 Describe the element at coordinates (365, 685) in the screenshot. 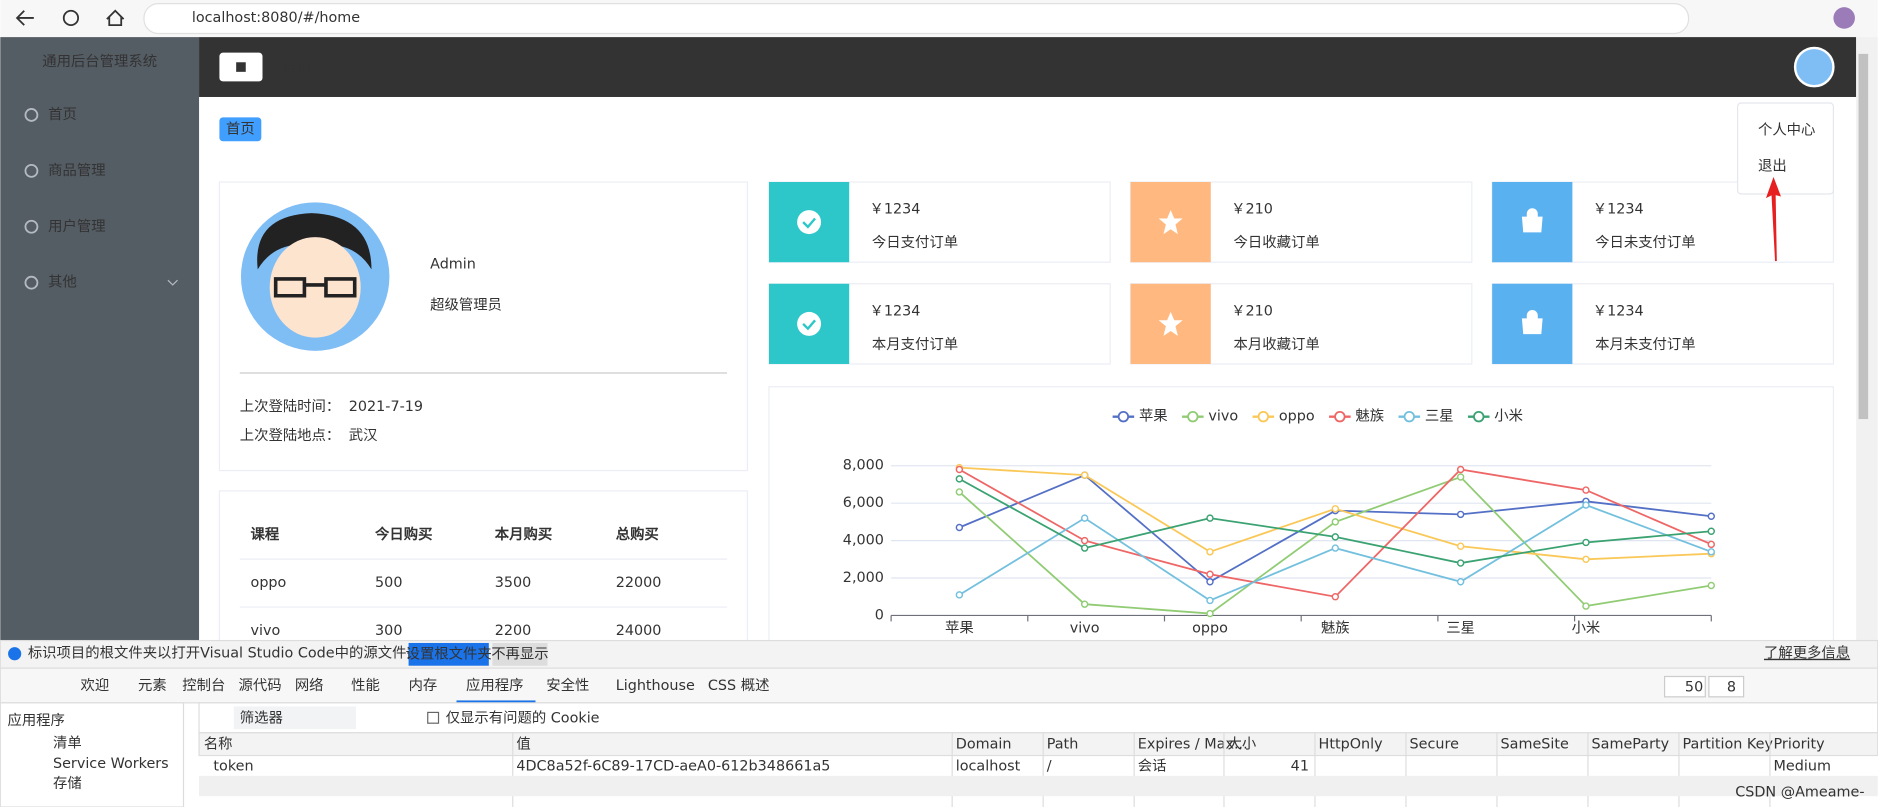

I see `tab: 性能` at that location.